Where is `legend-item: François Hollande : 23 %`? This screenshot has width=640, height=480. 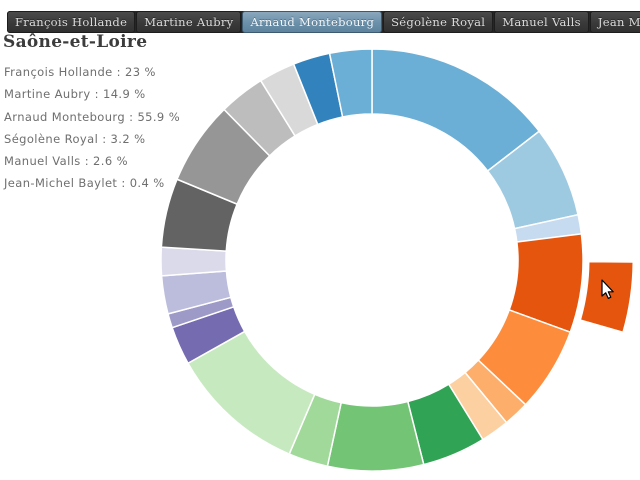
legend-item: François Hollande : 23 % is located at coordinates (80, 72).